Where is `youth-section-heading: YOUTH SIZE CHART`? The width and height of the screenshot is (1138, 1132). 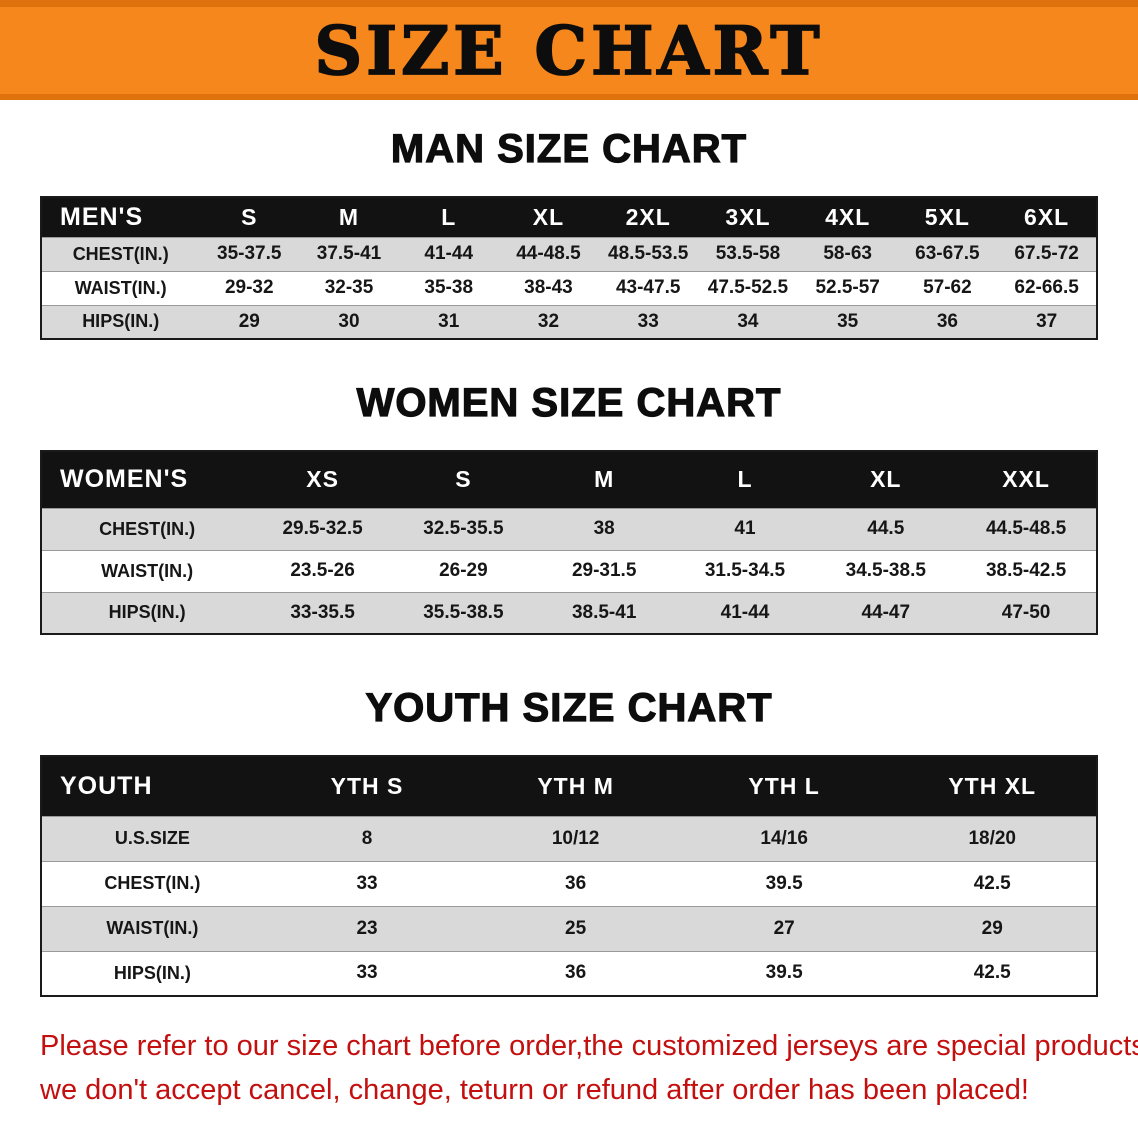
youth-section-heading: YOUTH SIZE CHART is located at coordinates (569, 707).